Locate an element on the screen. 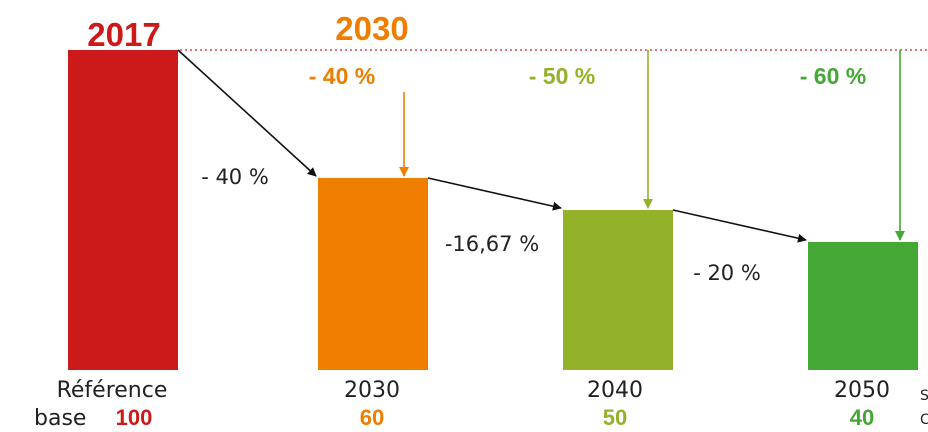 The width and height of the screenshot is (928, 432). category-label-reference: Référence is located at coordinates (112, 390).